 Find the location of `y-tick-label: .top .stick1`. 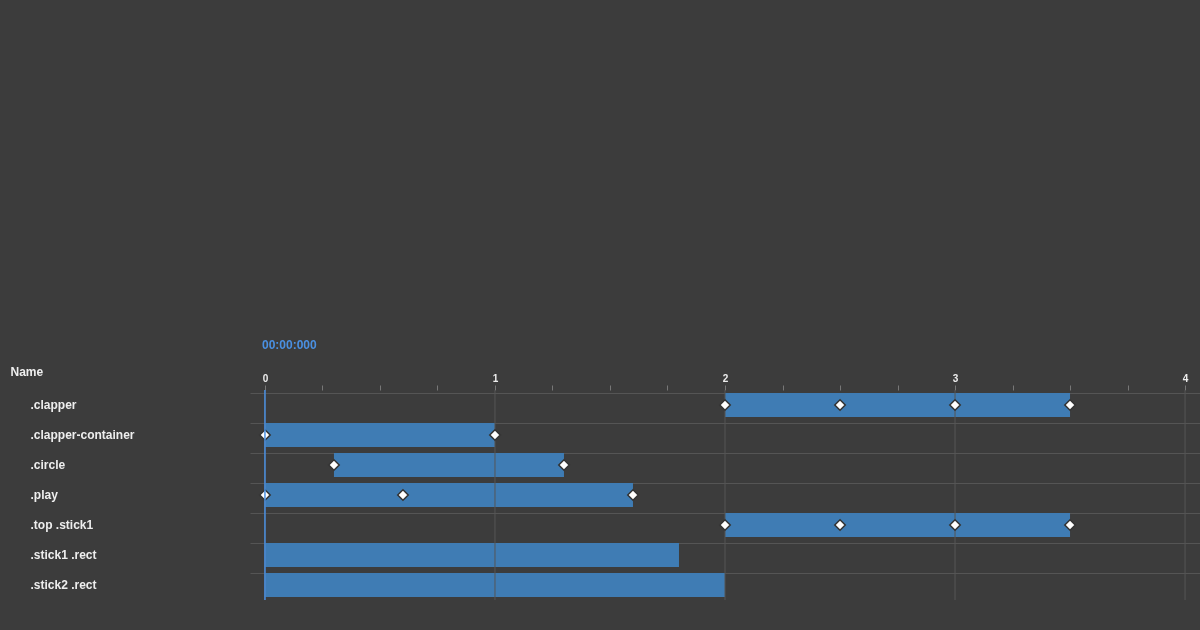

y-tick-label: .top .stick1 is located at coordinates (62, 525).